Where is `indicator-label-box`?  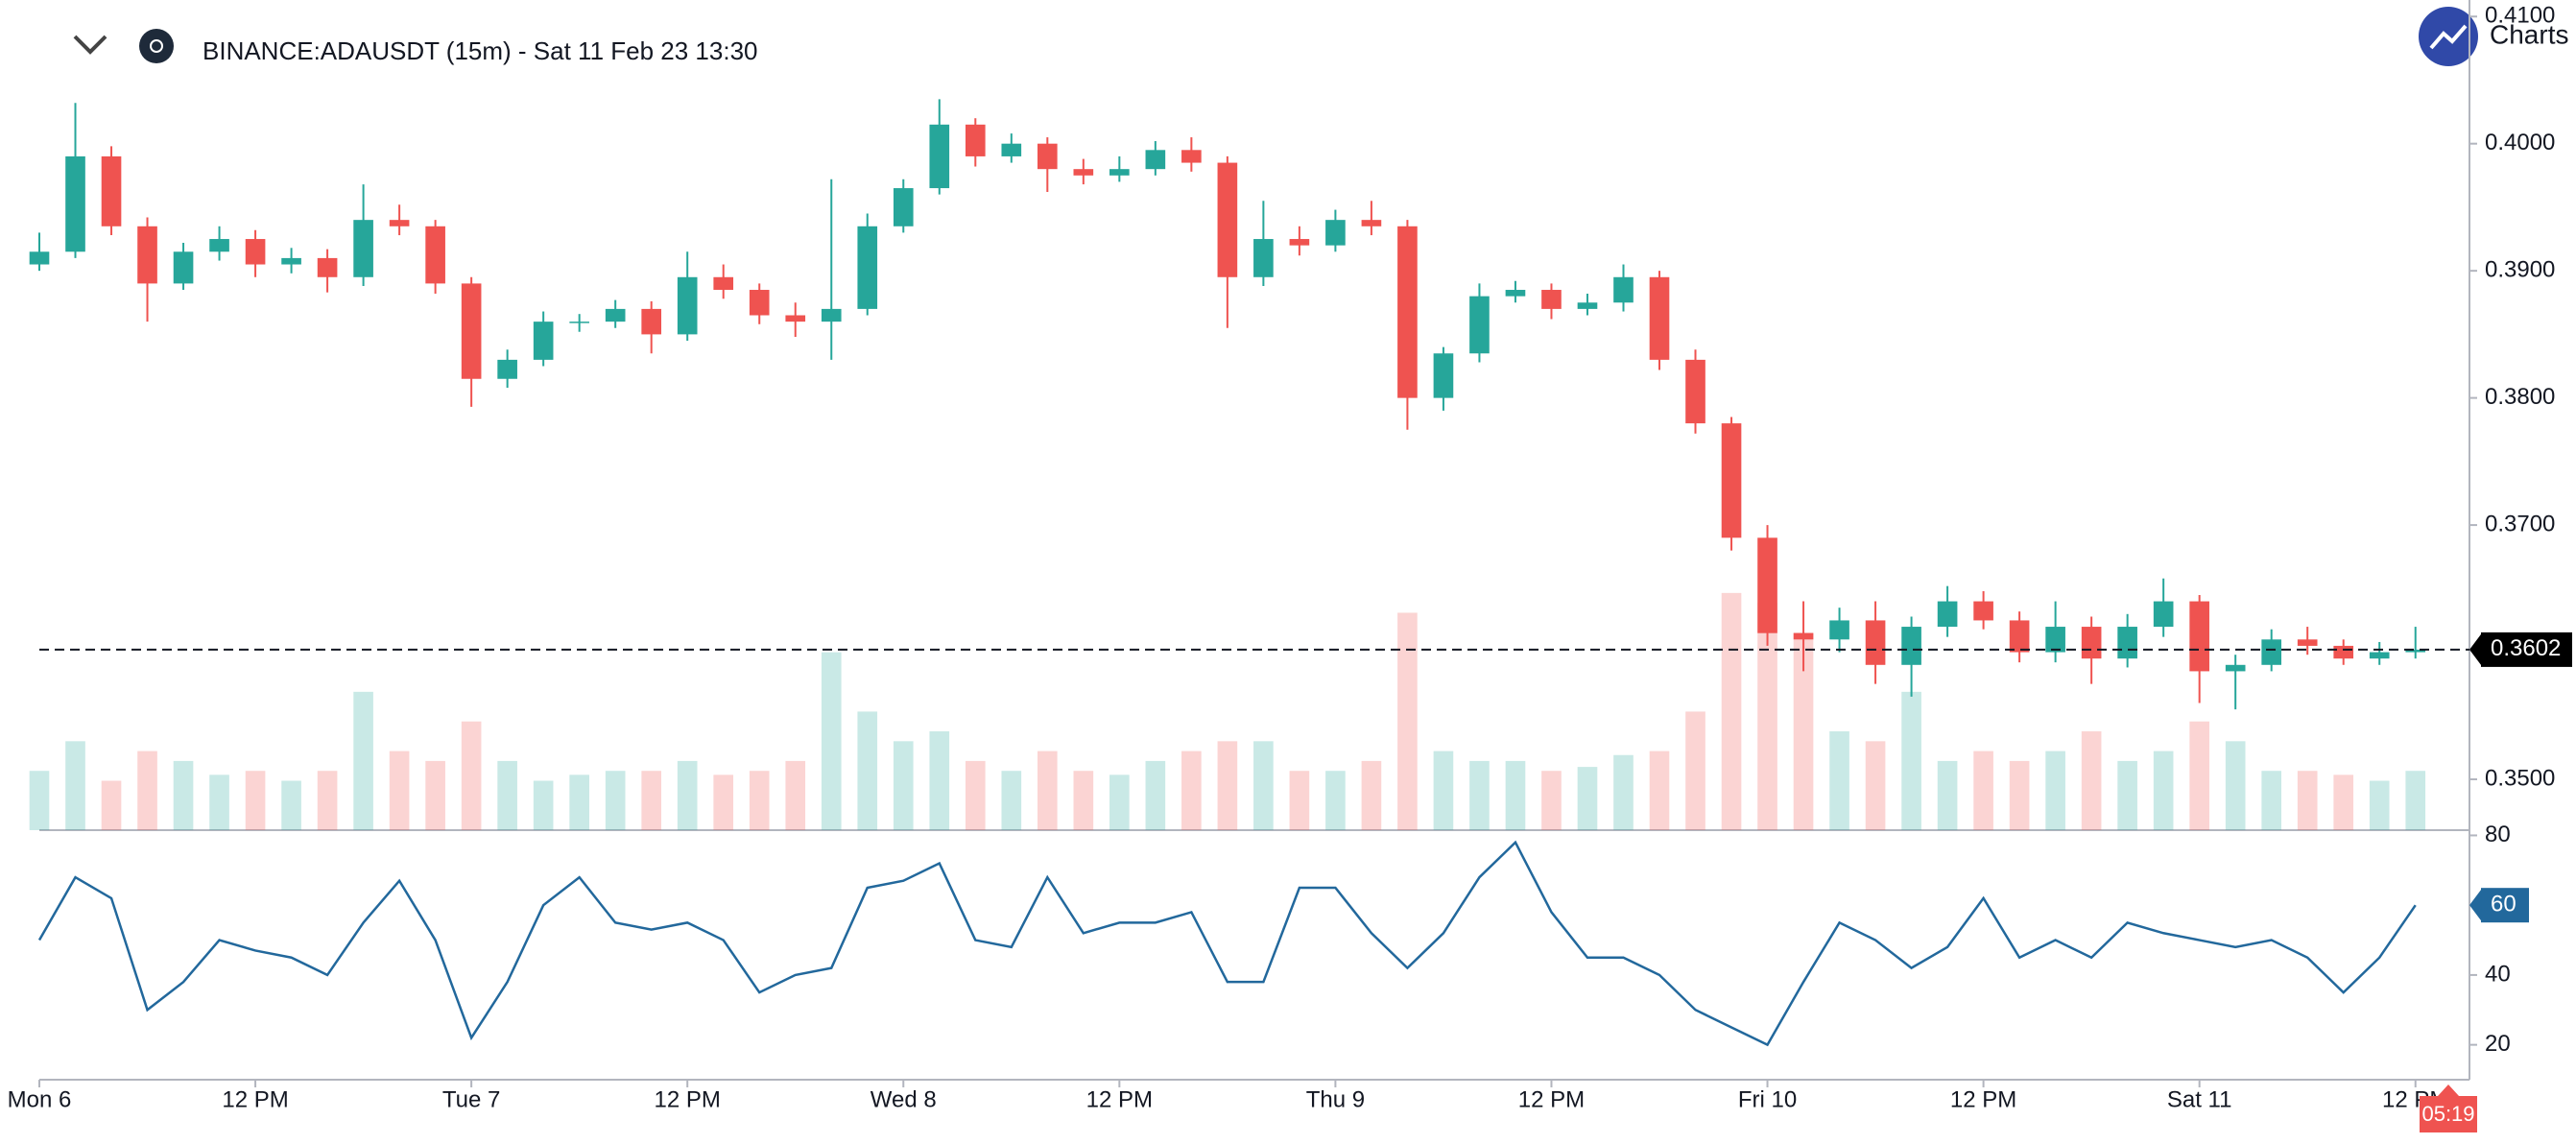
indicator-label-box is located at coordinates (2505, 905).